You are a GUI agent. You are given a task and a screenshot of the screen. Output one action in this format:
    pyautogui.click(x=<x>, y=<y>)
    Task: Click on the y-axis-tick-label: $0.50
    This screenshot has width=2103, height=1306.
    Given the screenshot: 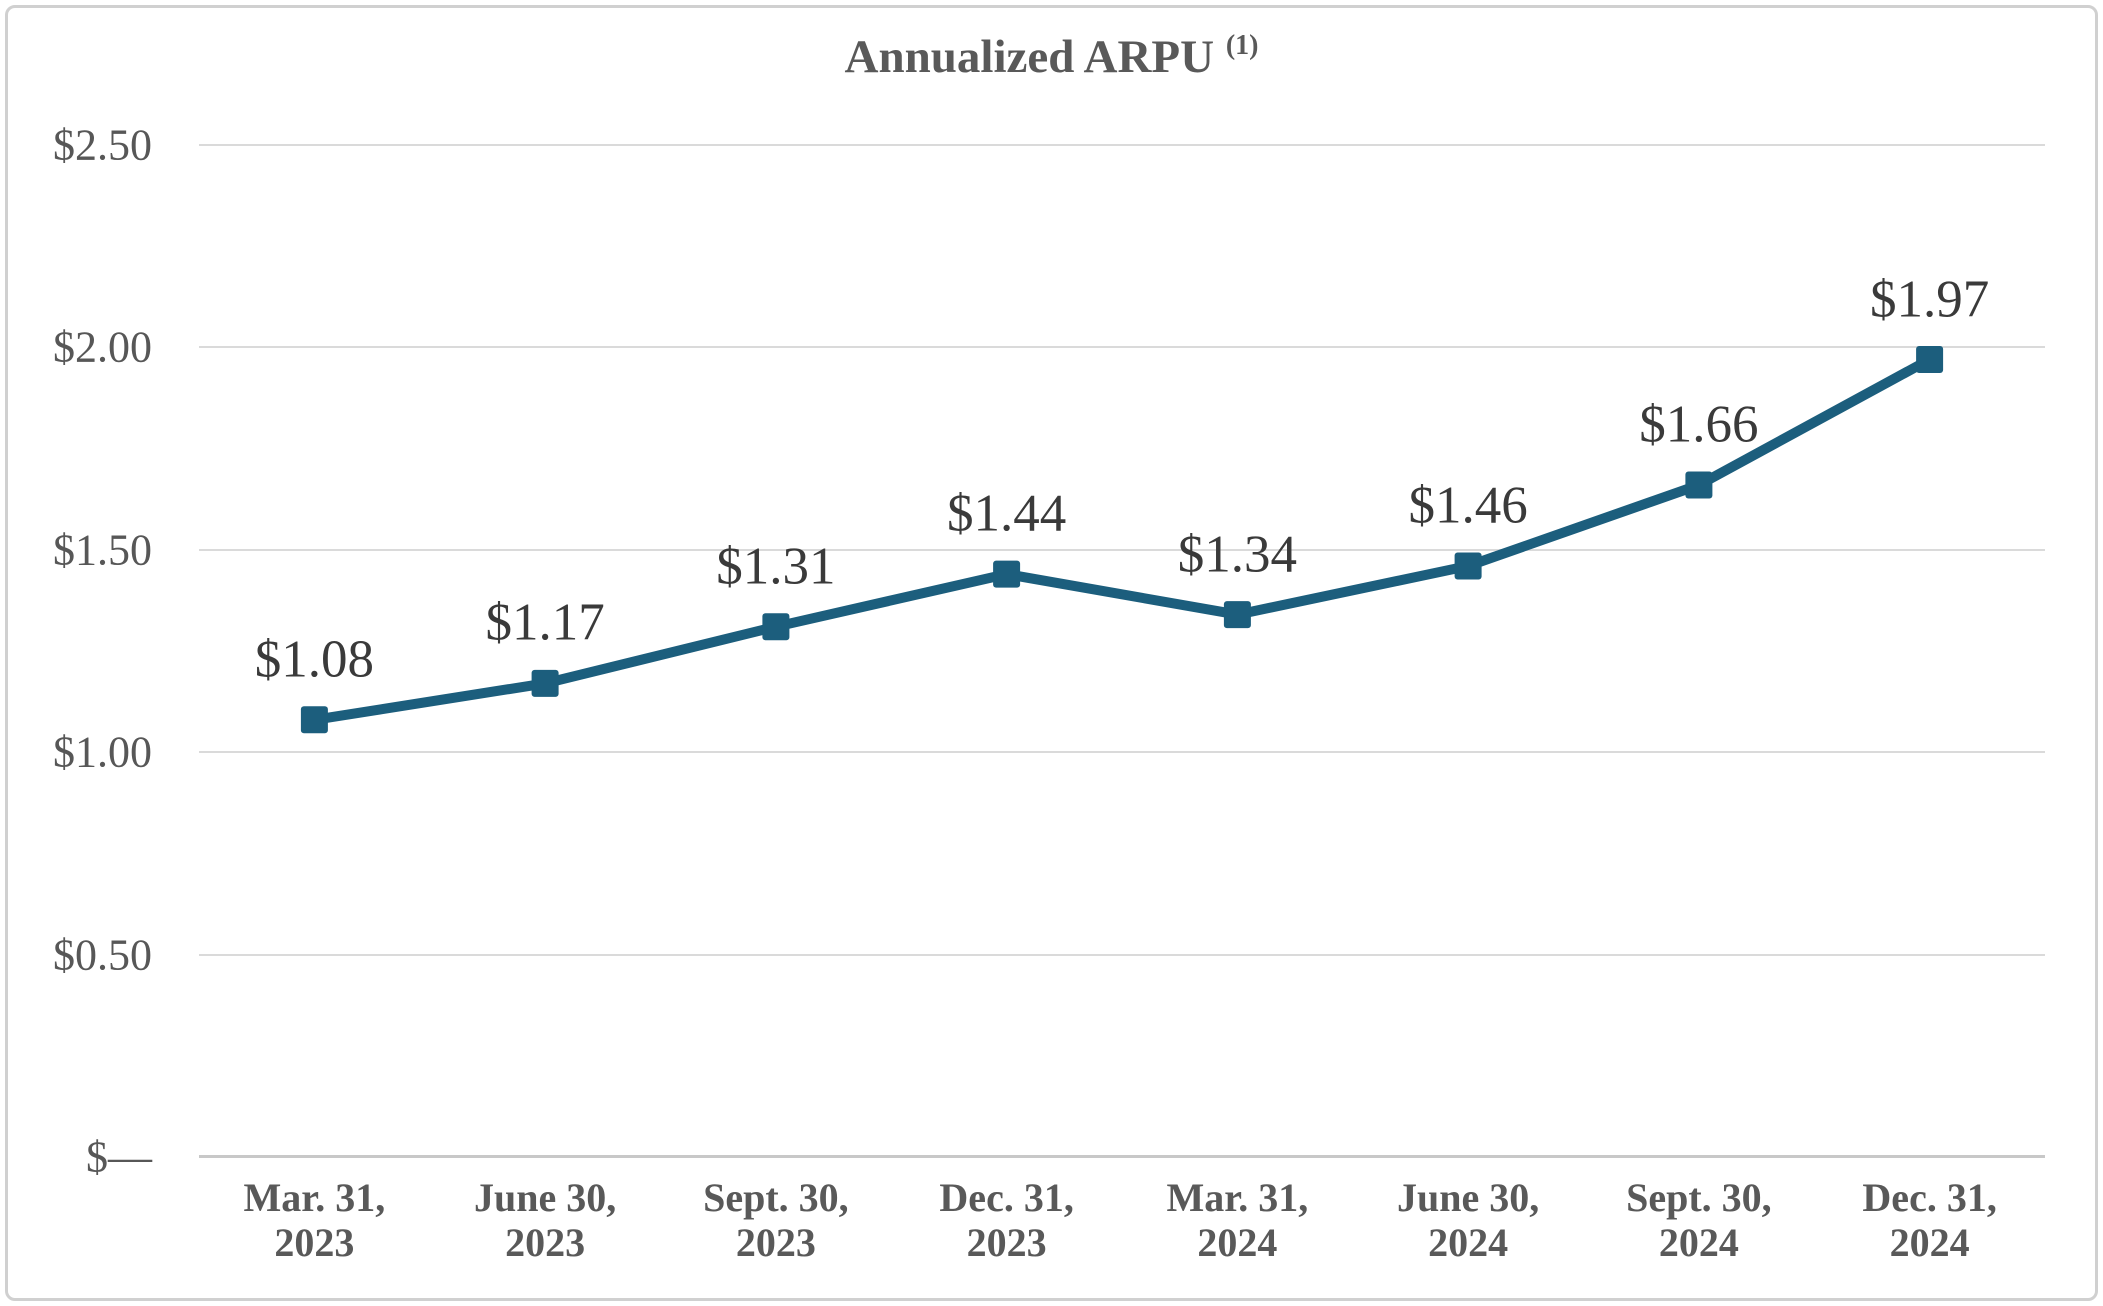 What is the action you would take?
    pyautogui.click(x=102, y=955)
    